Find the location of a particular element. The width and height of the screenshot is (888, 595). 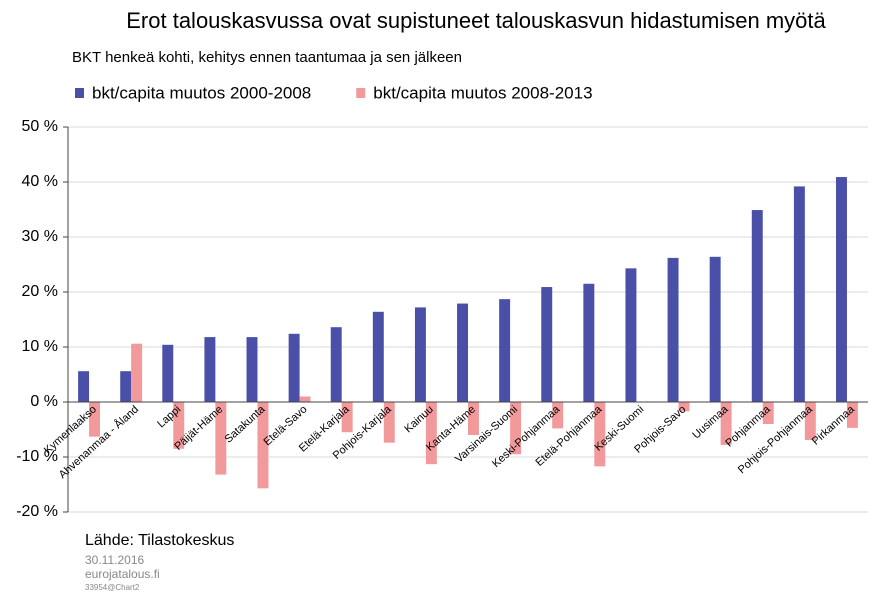

y-tick-label: 10 % is located at coordinates (40, 346).